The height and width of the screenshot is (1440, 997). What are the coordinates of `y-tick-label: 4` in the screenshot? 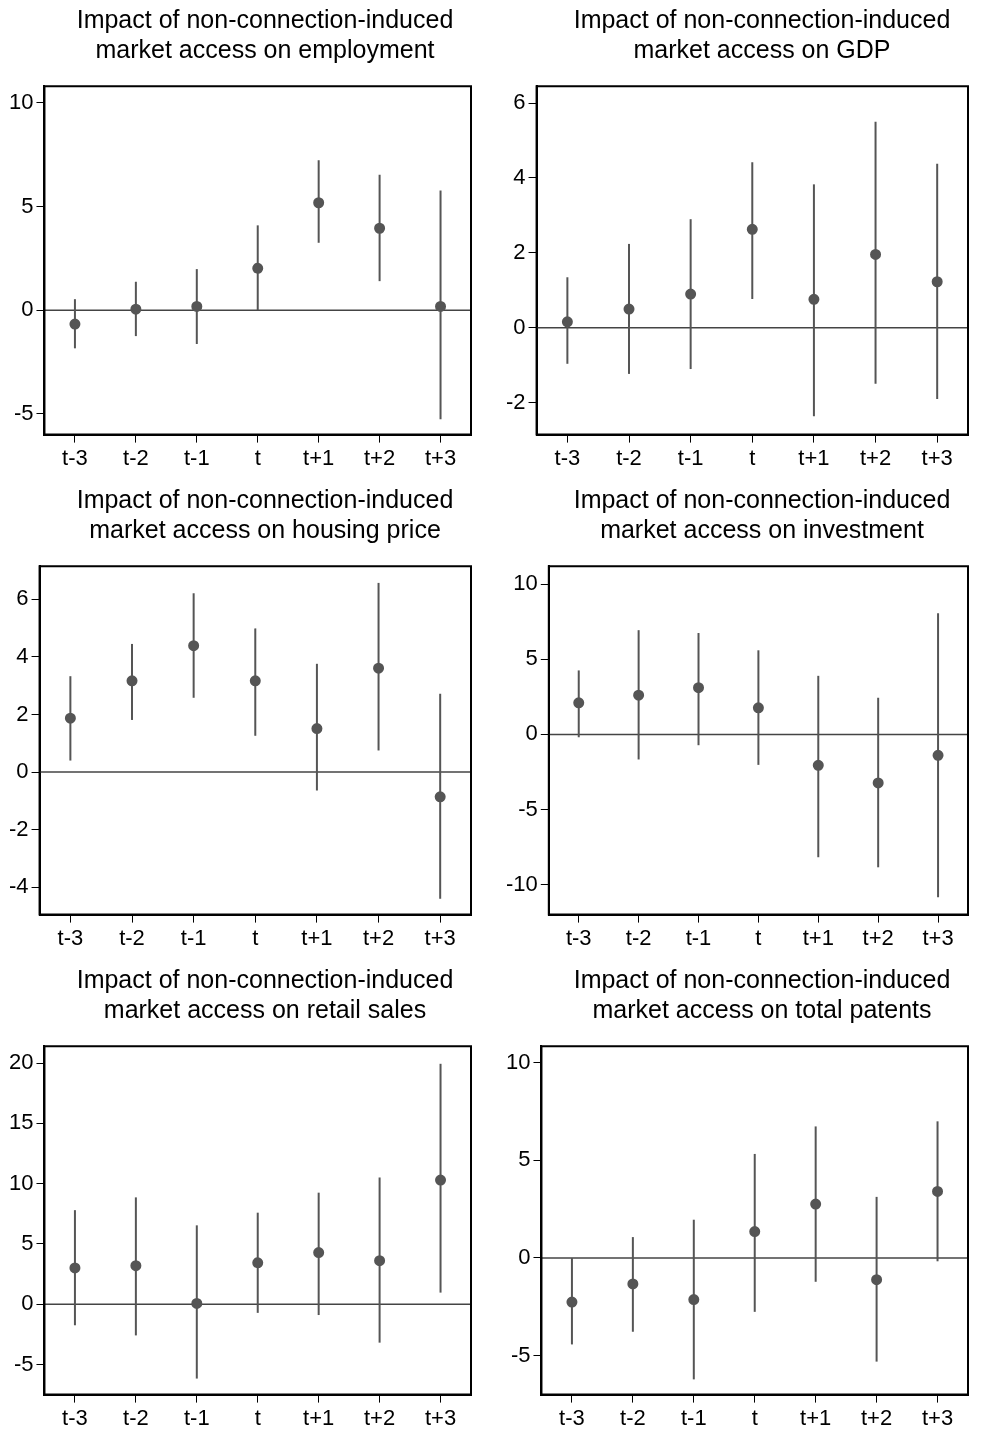 It's located at (22, 655).